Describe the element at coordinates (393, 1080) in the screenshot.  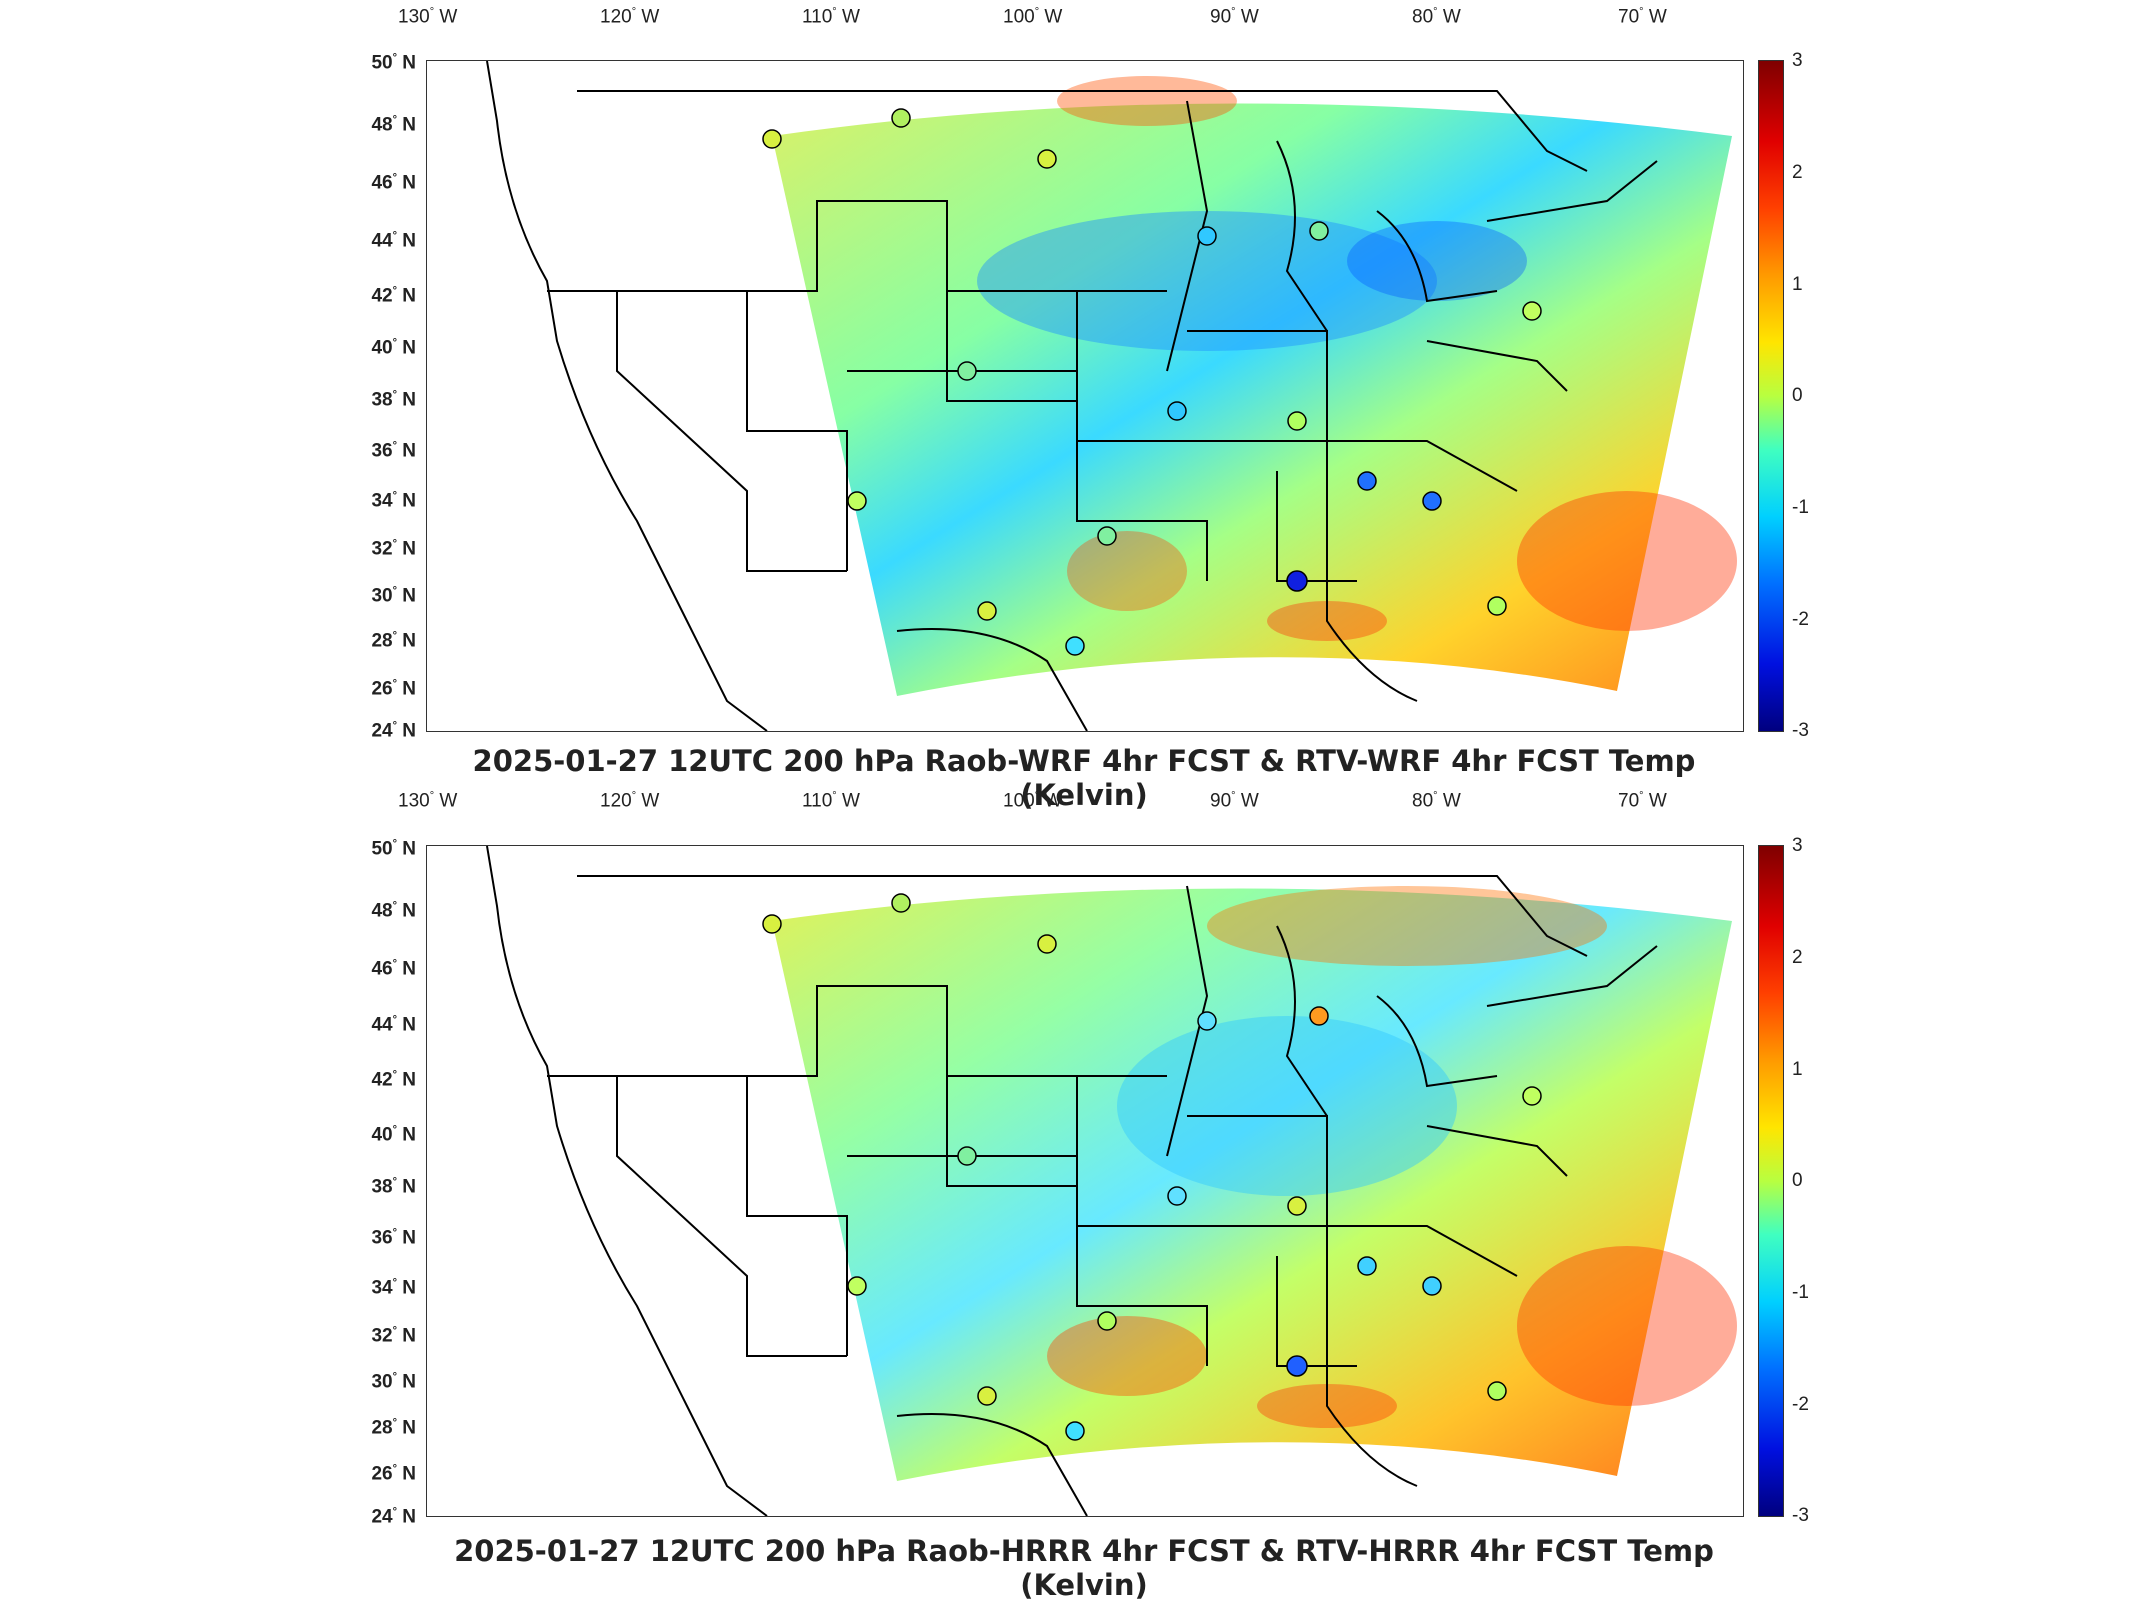
I see `latitude-label: 42° N` at that location.